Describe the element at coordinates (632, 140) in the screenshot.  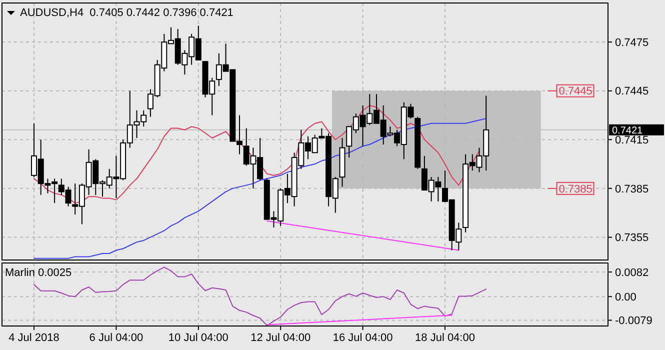
I see `y-tick-label: 0.7415` at that location.